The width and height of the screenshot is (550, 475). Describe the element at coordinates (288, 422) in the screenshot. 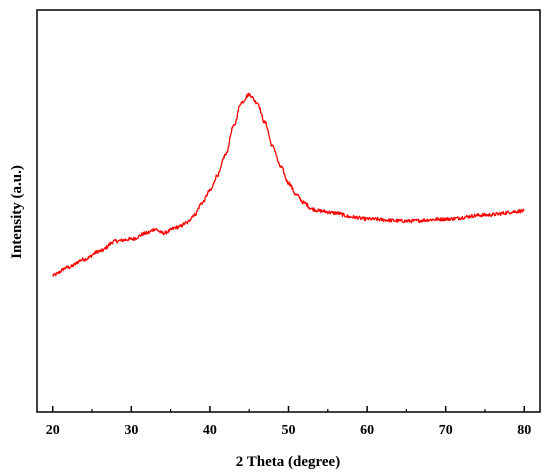

I see `x-axis-ticks: 20 30 40 50 60 70 80` at that location.